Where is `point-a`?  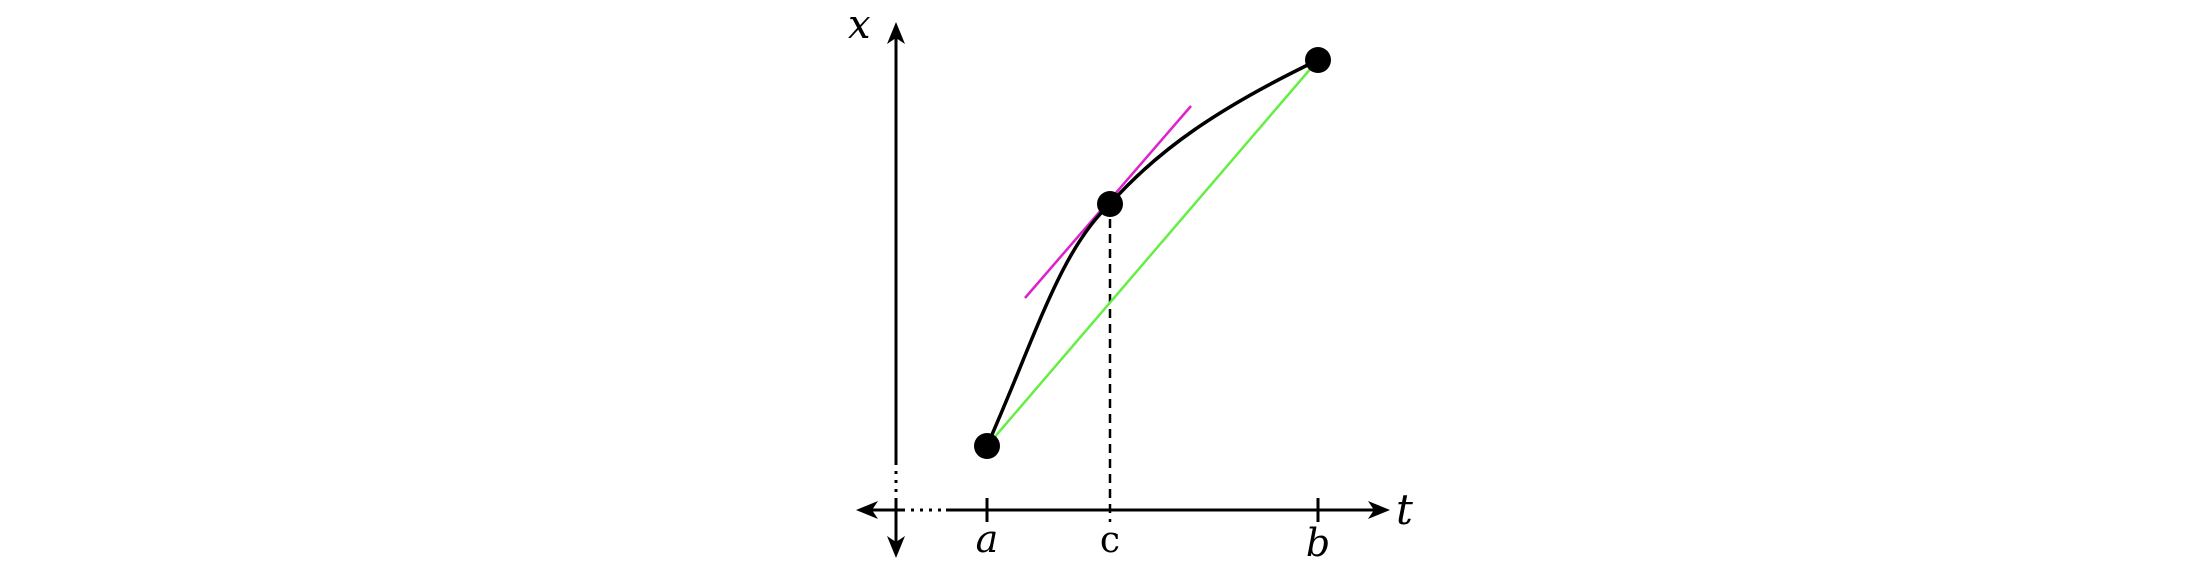
point-a is located at coordinates (987, 446).